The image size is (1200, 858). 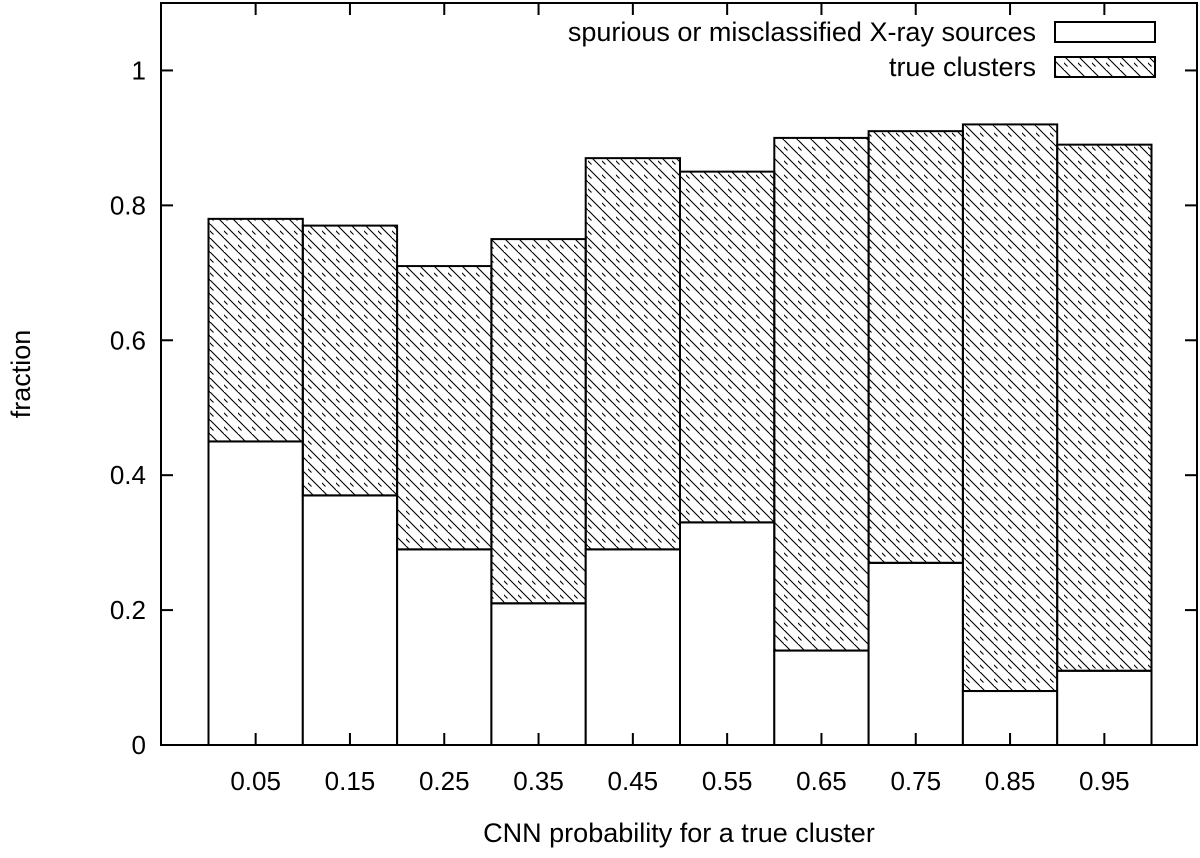 I want to click on x-axis-title: CNN probability for a true cluster, so click(x=679, y=833).